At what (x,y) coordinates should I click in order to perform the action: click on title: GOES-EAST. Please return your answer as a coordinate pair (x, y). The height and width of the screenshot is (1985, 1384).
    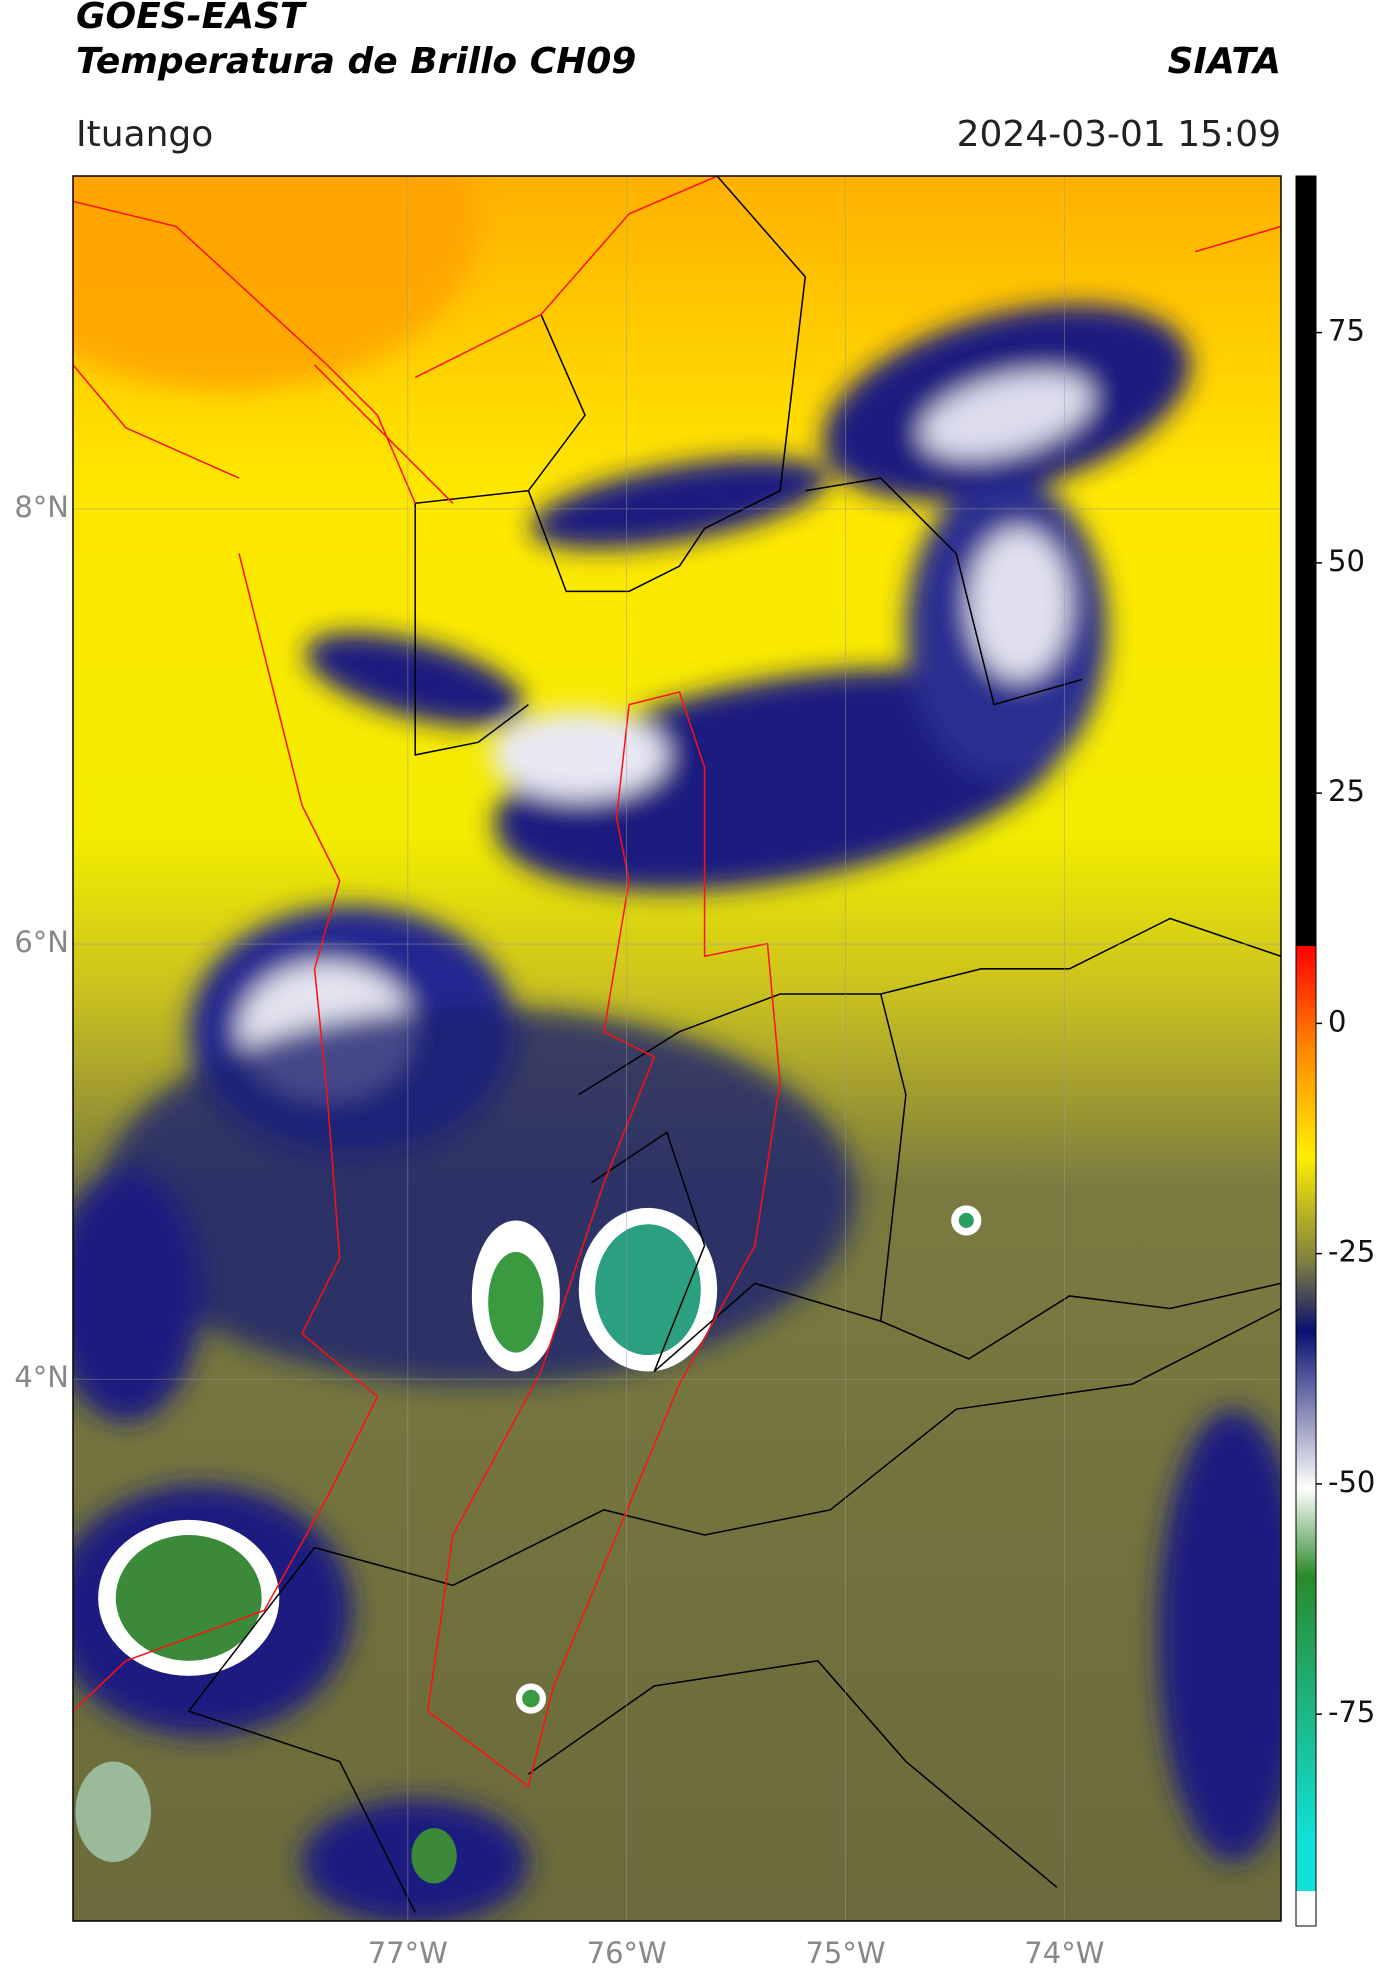
    Looking at the image, I should click on (191, 18).